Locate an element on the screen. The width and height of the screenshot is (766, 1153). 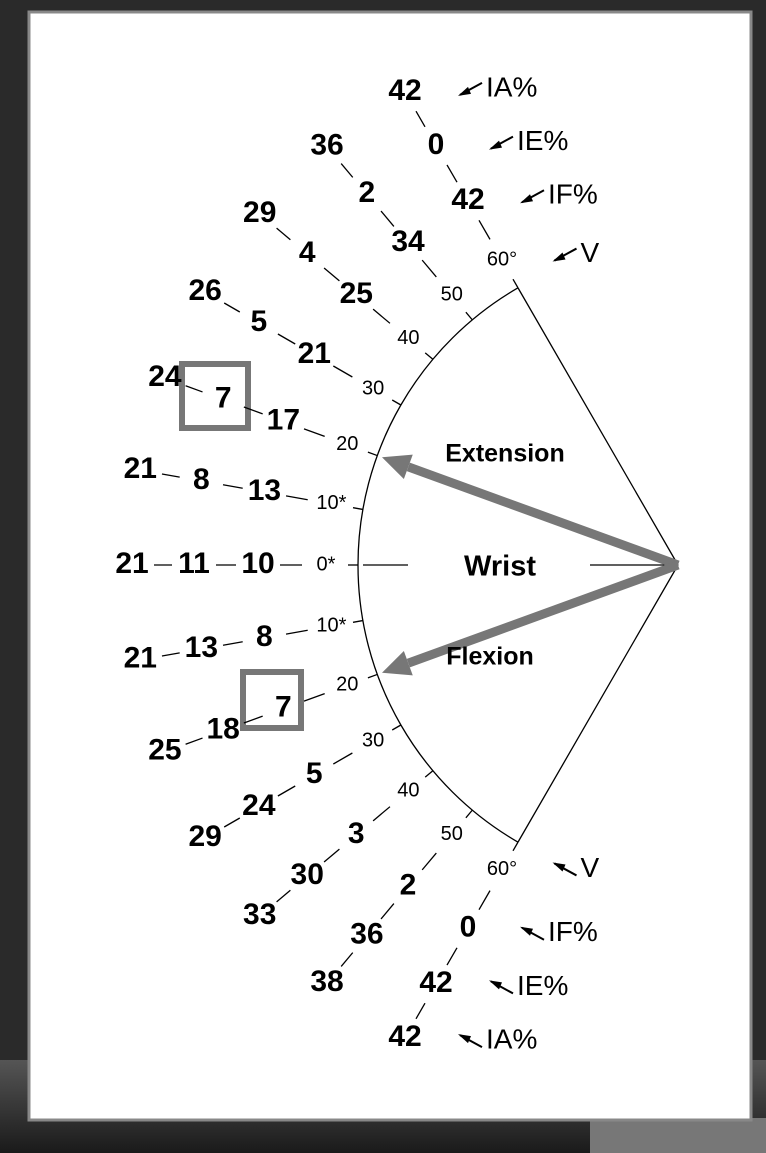
legend-if: IF% is located at coordinates (573, 931).